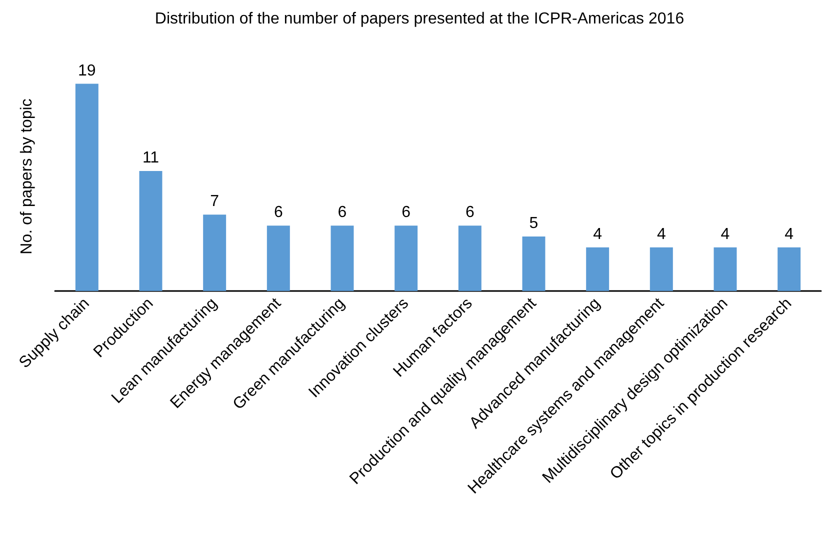  I want to click on y-axis-title: No. of papers by topic, so click(27, 176).